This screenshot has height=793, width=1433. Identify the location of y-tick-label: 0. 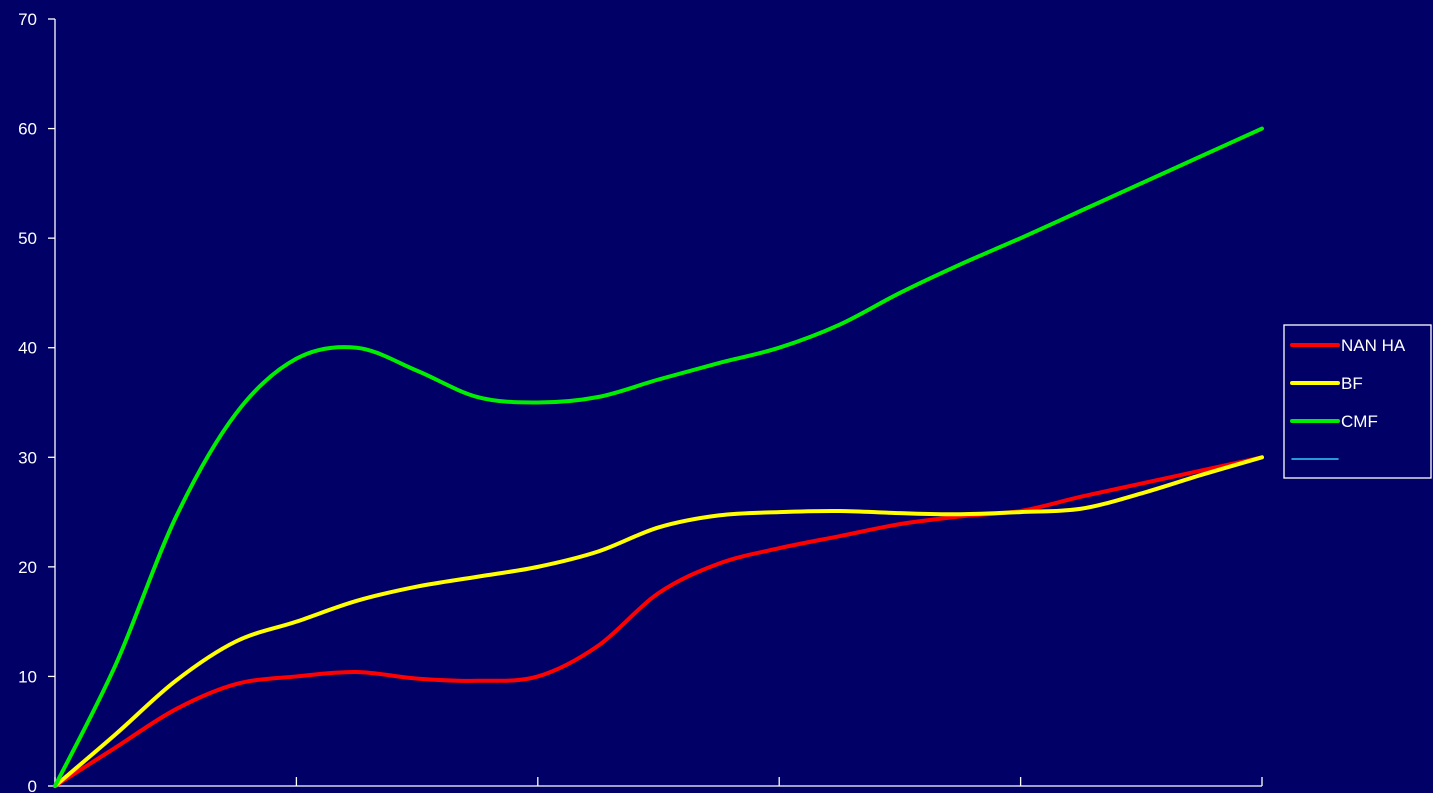
(32, 785).